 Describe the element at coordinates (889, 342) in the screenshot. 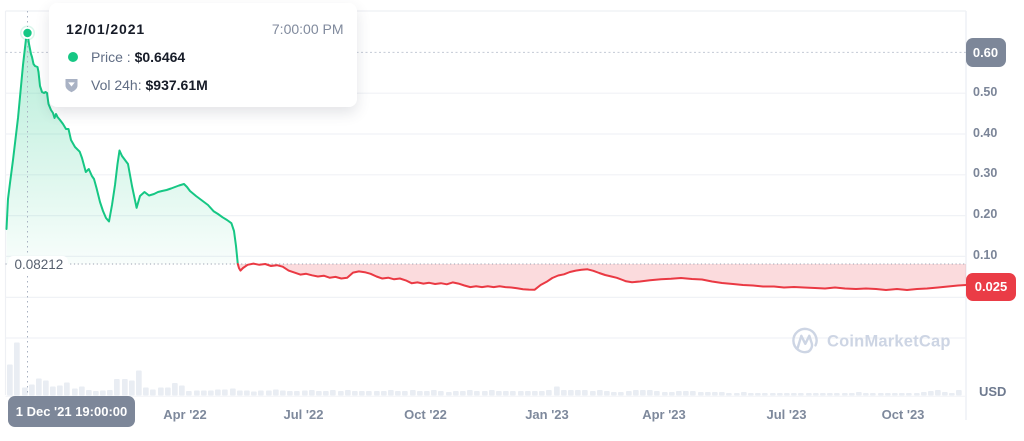

I see `svg-text: CoinMarketCap` at that location.